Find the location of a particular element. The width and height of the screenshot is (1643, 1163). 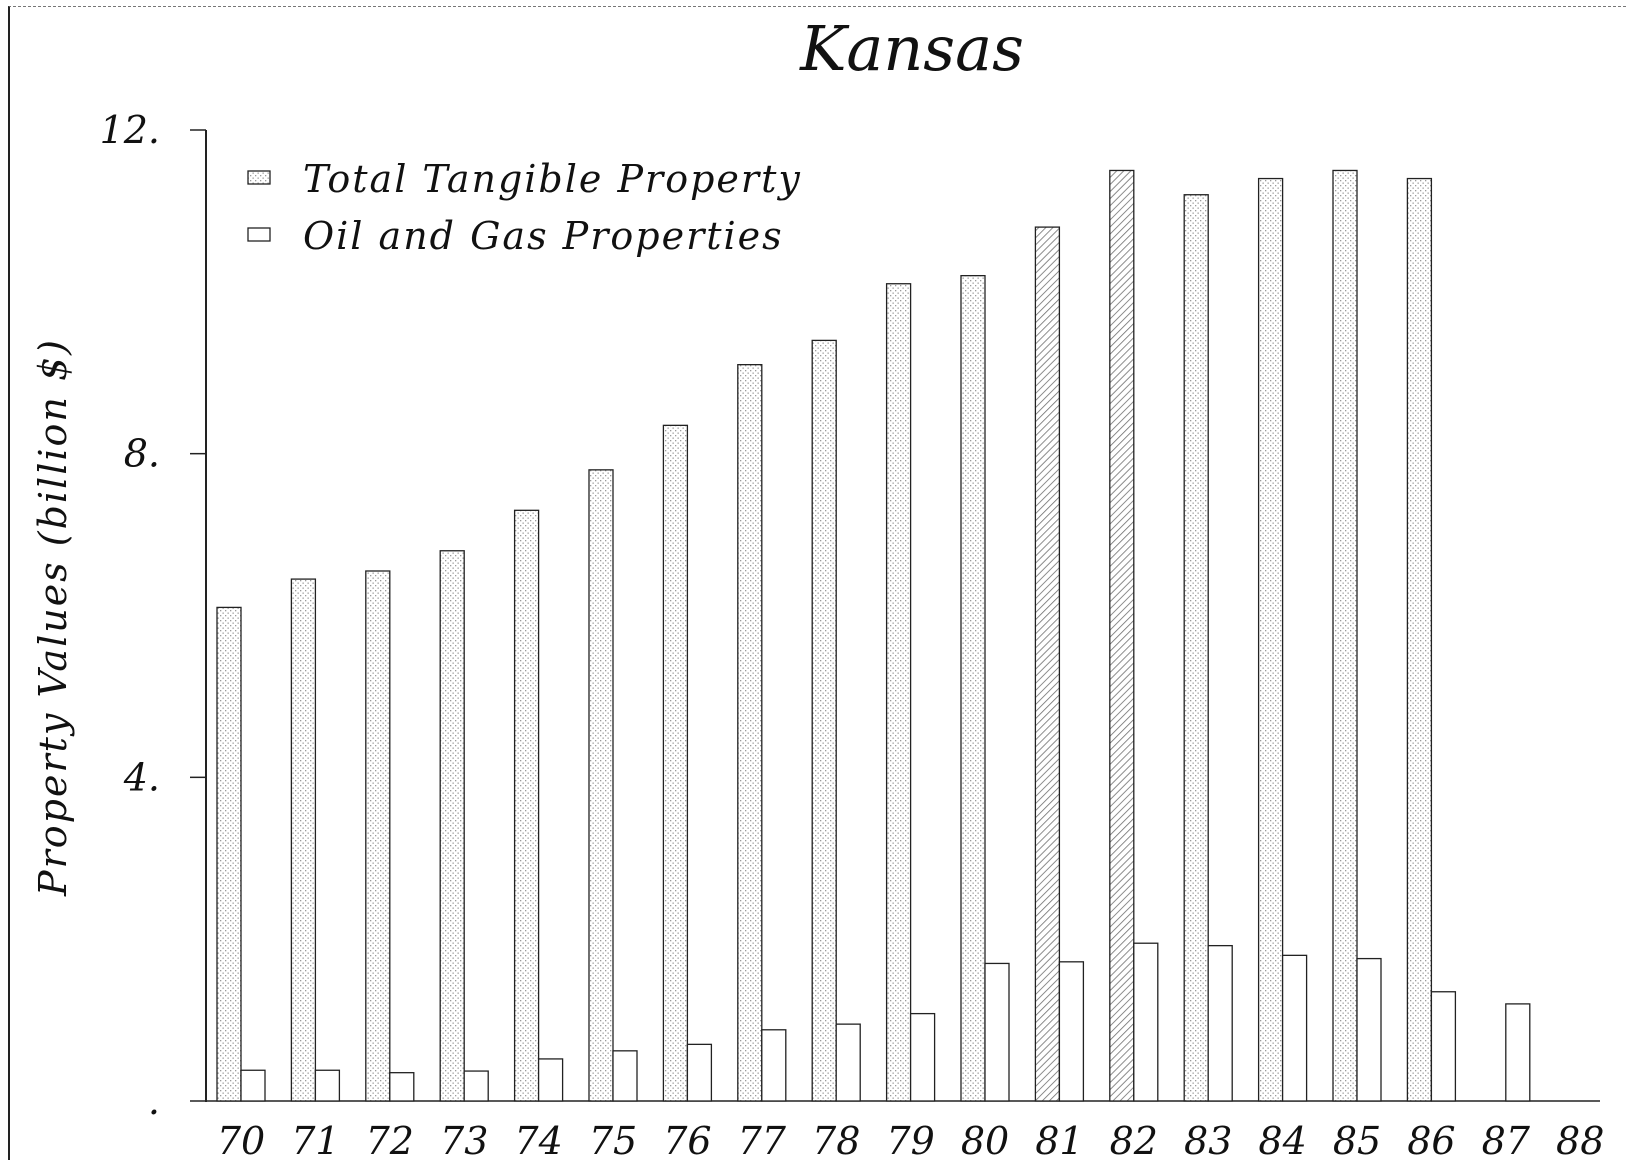

y-tick-label: 12. is located at coordinates (130, 130).